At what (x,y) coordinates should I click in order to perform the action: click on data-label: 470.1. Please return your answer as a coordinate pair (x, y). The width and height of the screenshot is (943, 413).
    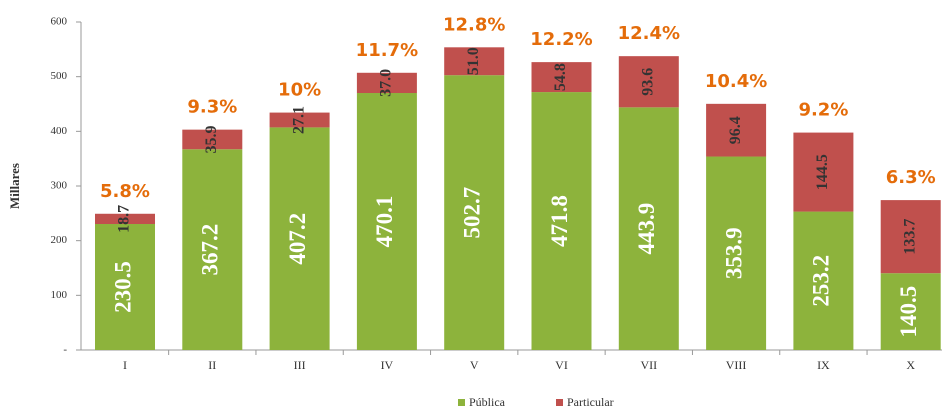
    Looking at the image, I should click on (384, 222).